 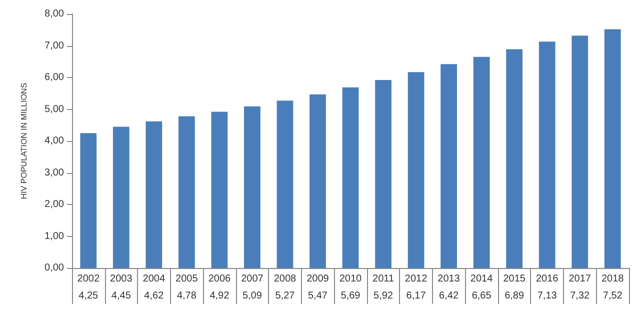 What do you see at coordinates (187, 279) in the screenshot?
I see `x-tick-label: 2005` at bounding box center [187, 279].